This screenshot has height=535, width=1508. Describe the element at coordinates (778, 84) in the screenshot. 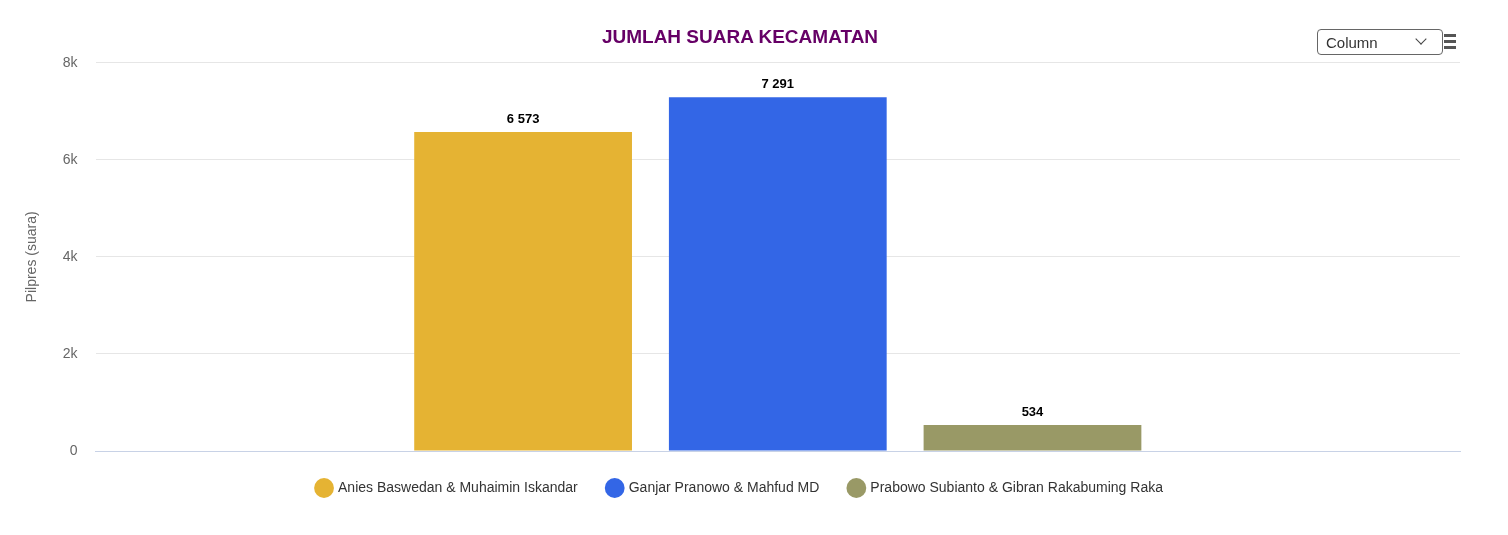

I see `data-label: 7 291` at that location.